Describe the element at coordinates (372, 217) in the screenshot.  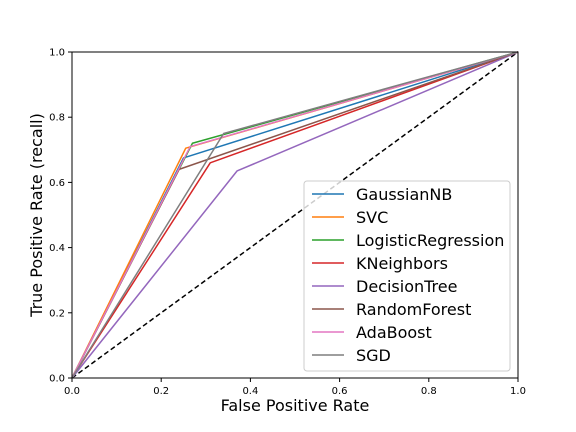
I see `legend-label-svc: SVC` at that location.